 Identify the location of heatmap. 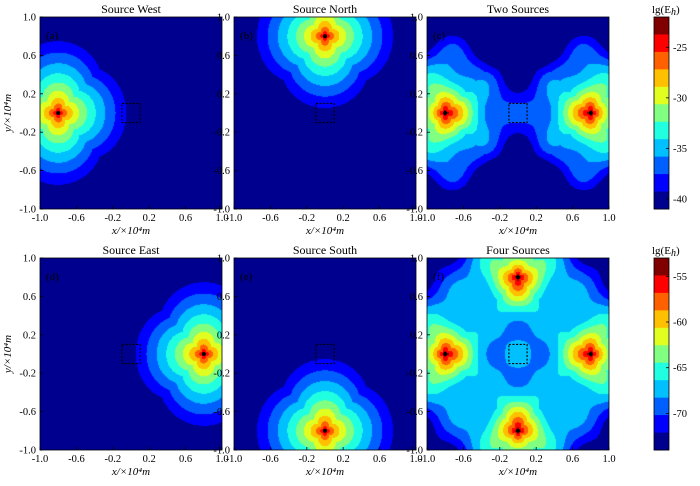
(325, 354).